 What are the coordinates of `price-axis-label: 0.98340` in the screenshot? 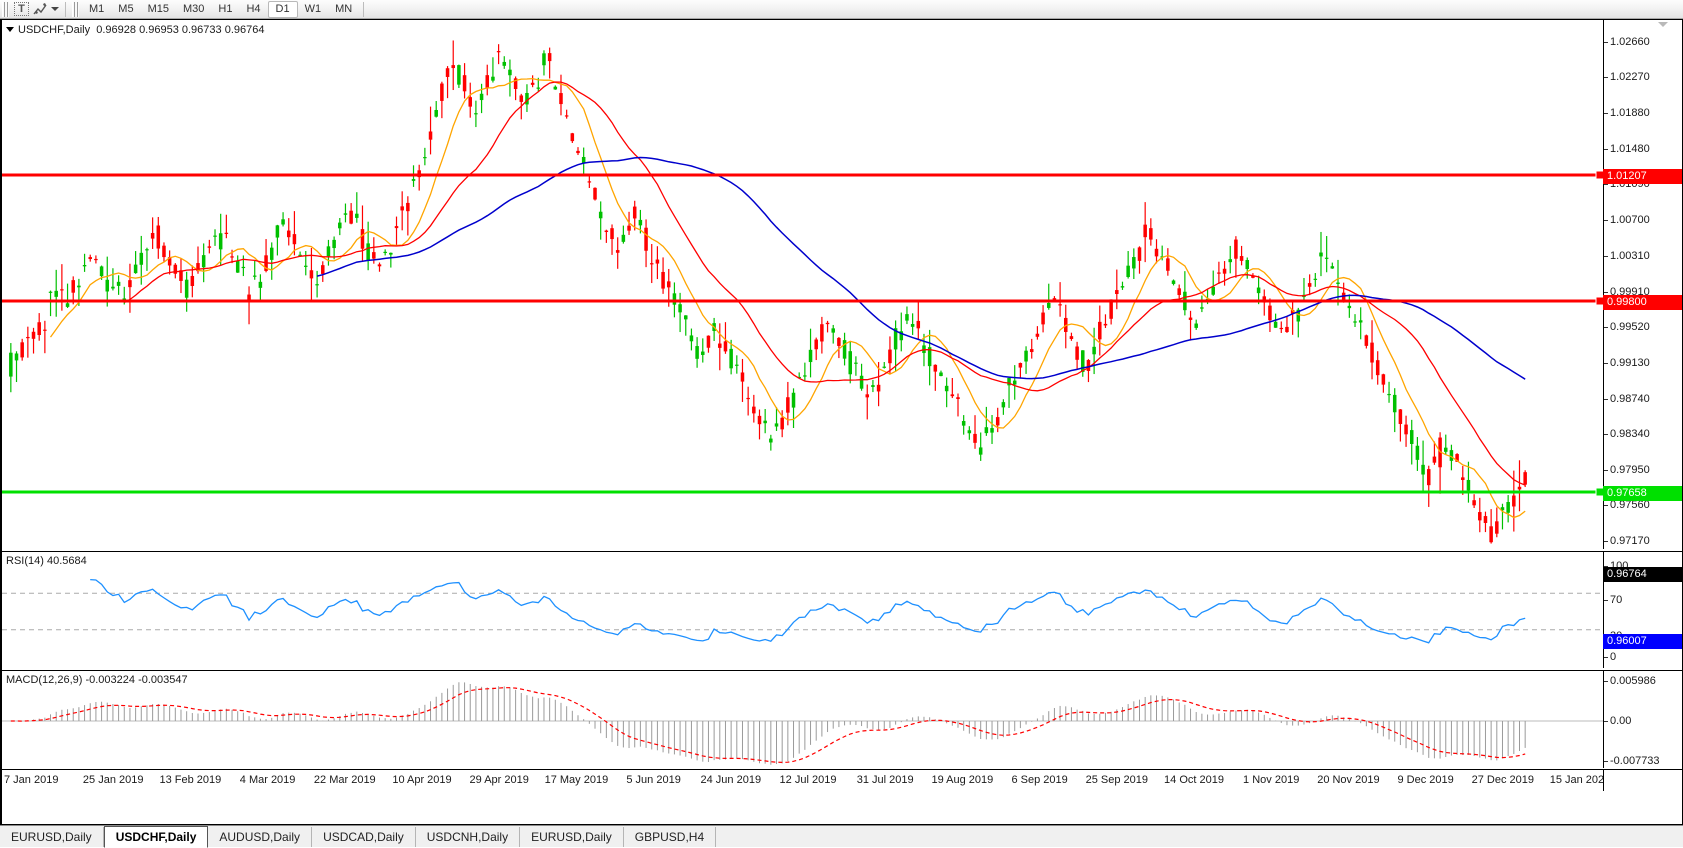 It's located at (1630, 434).